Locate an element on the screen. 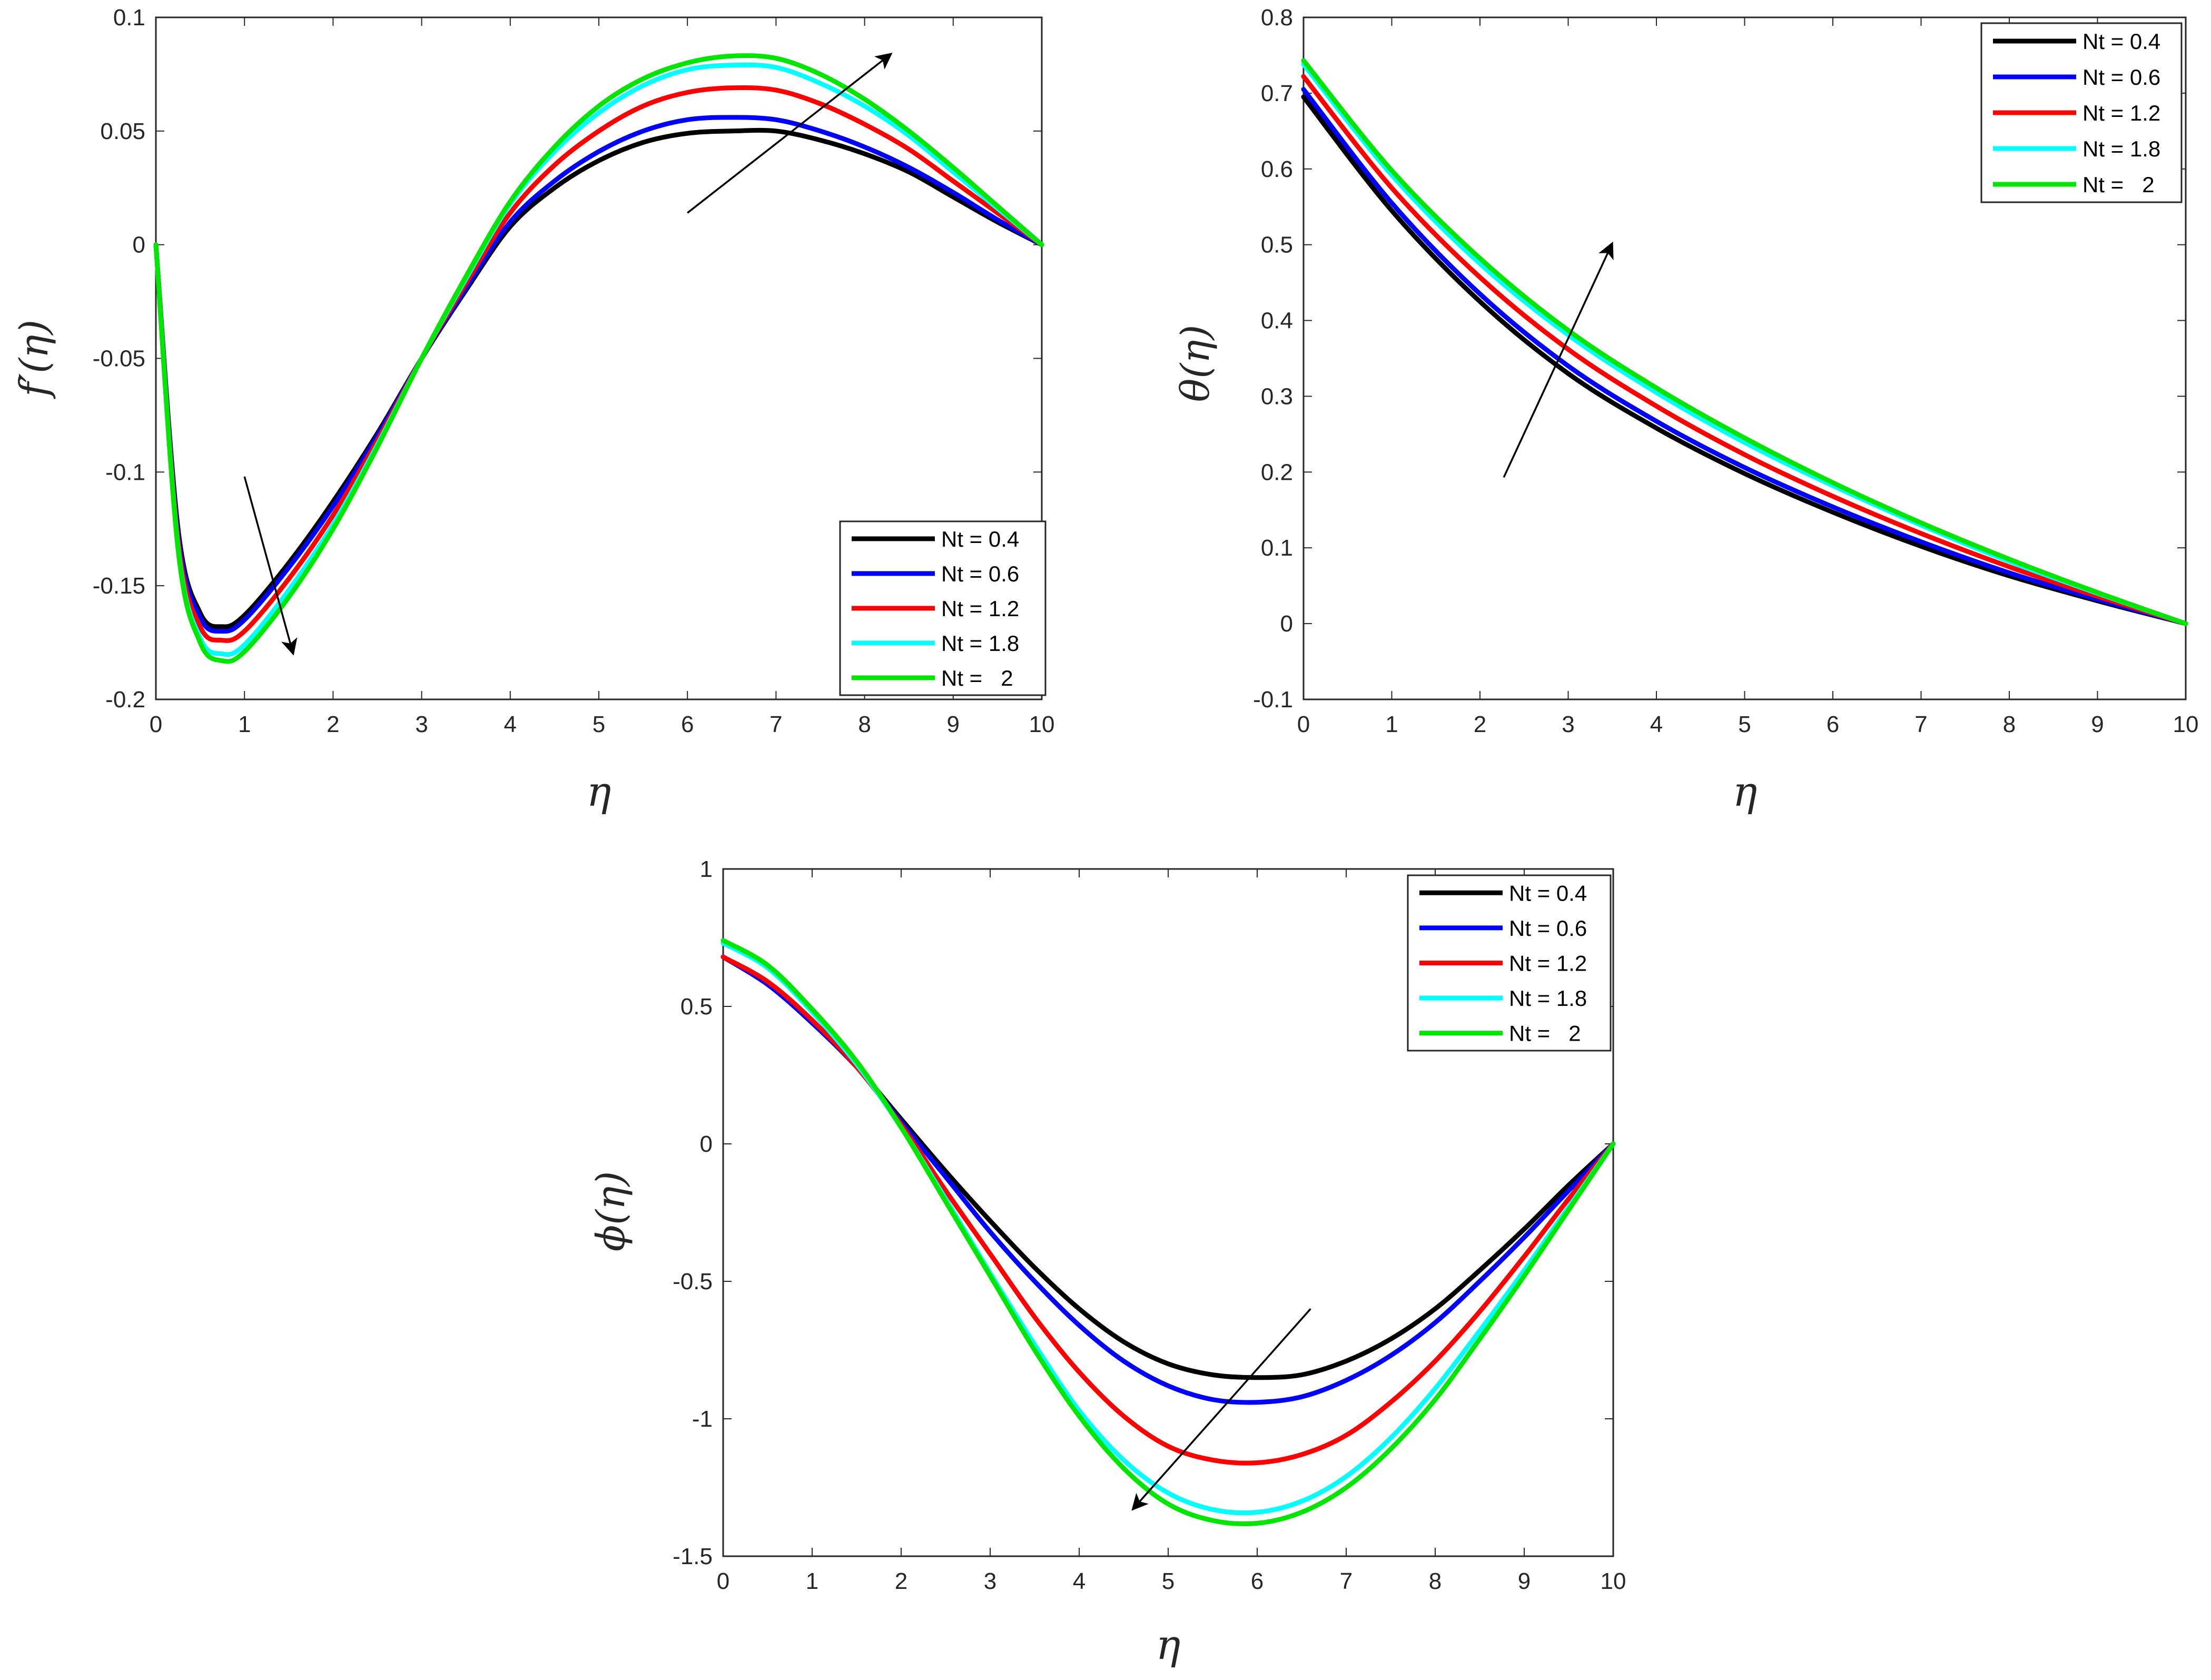  y-tick-label: 0.7 is located at coordinates (1277, 93).